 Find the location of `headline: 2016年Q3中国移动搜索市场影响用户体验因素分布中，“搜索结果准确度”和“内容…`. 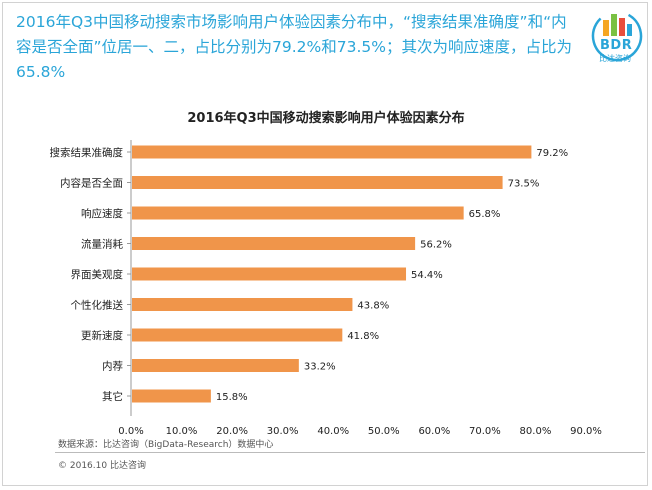

headline: 2016年Q3中国移动搜索市场影响用户体验因素分布中，“搜索结果准确度”和“内容… is located at coordinates (294, 47).